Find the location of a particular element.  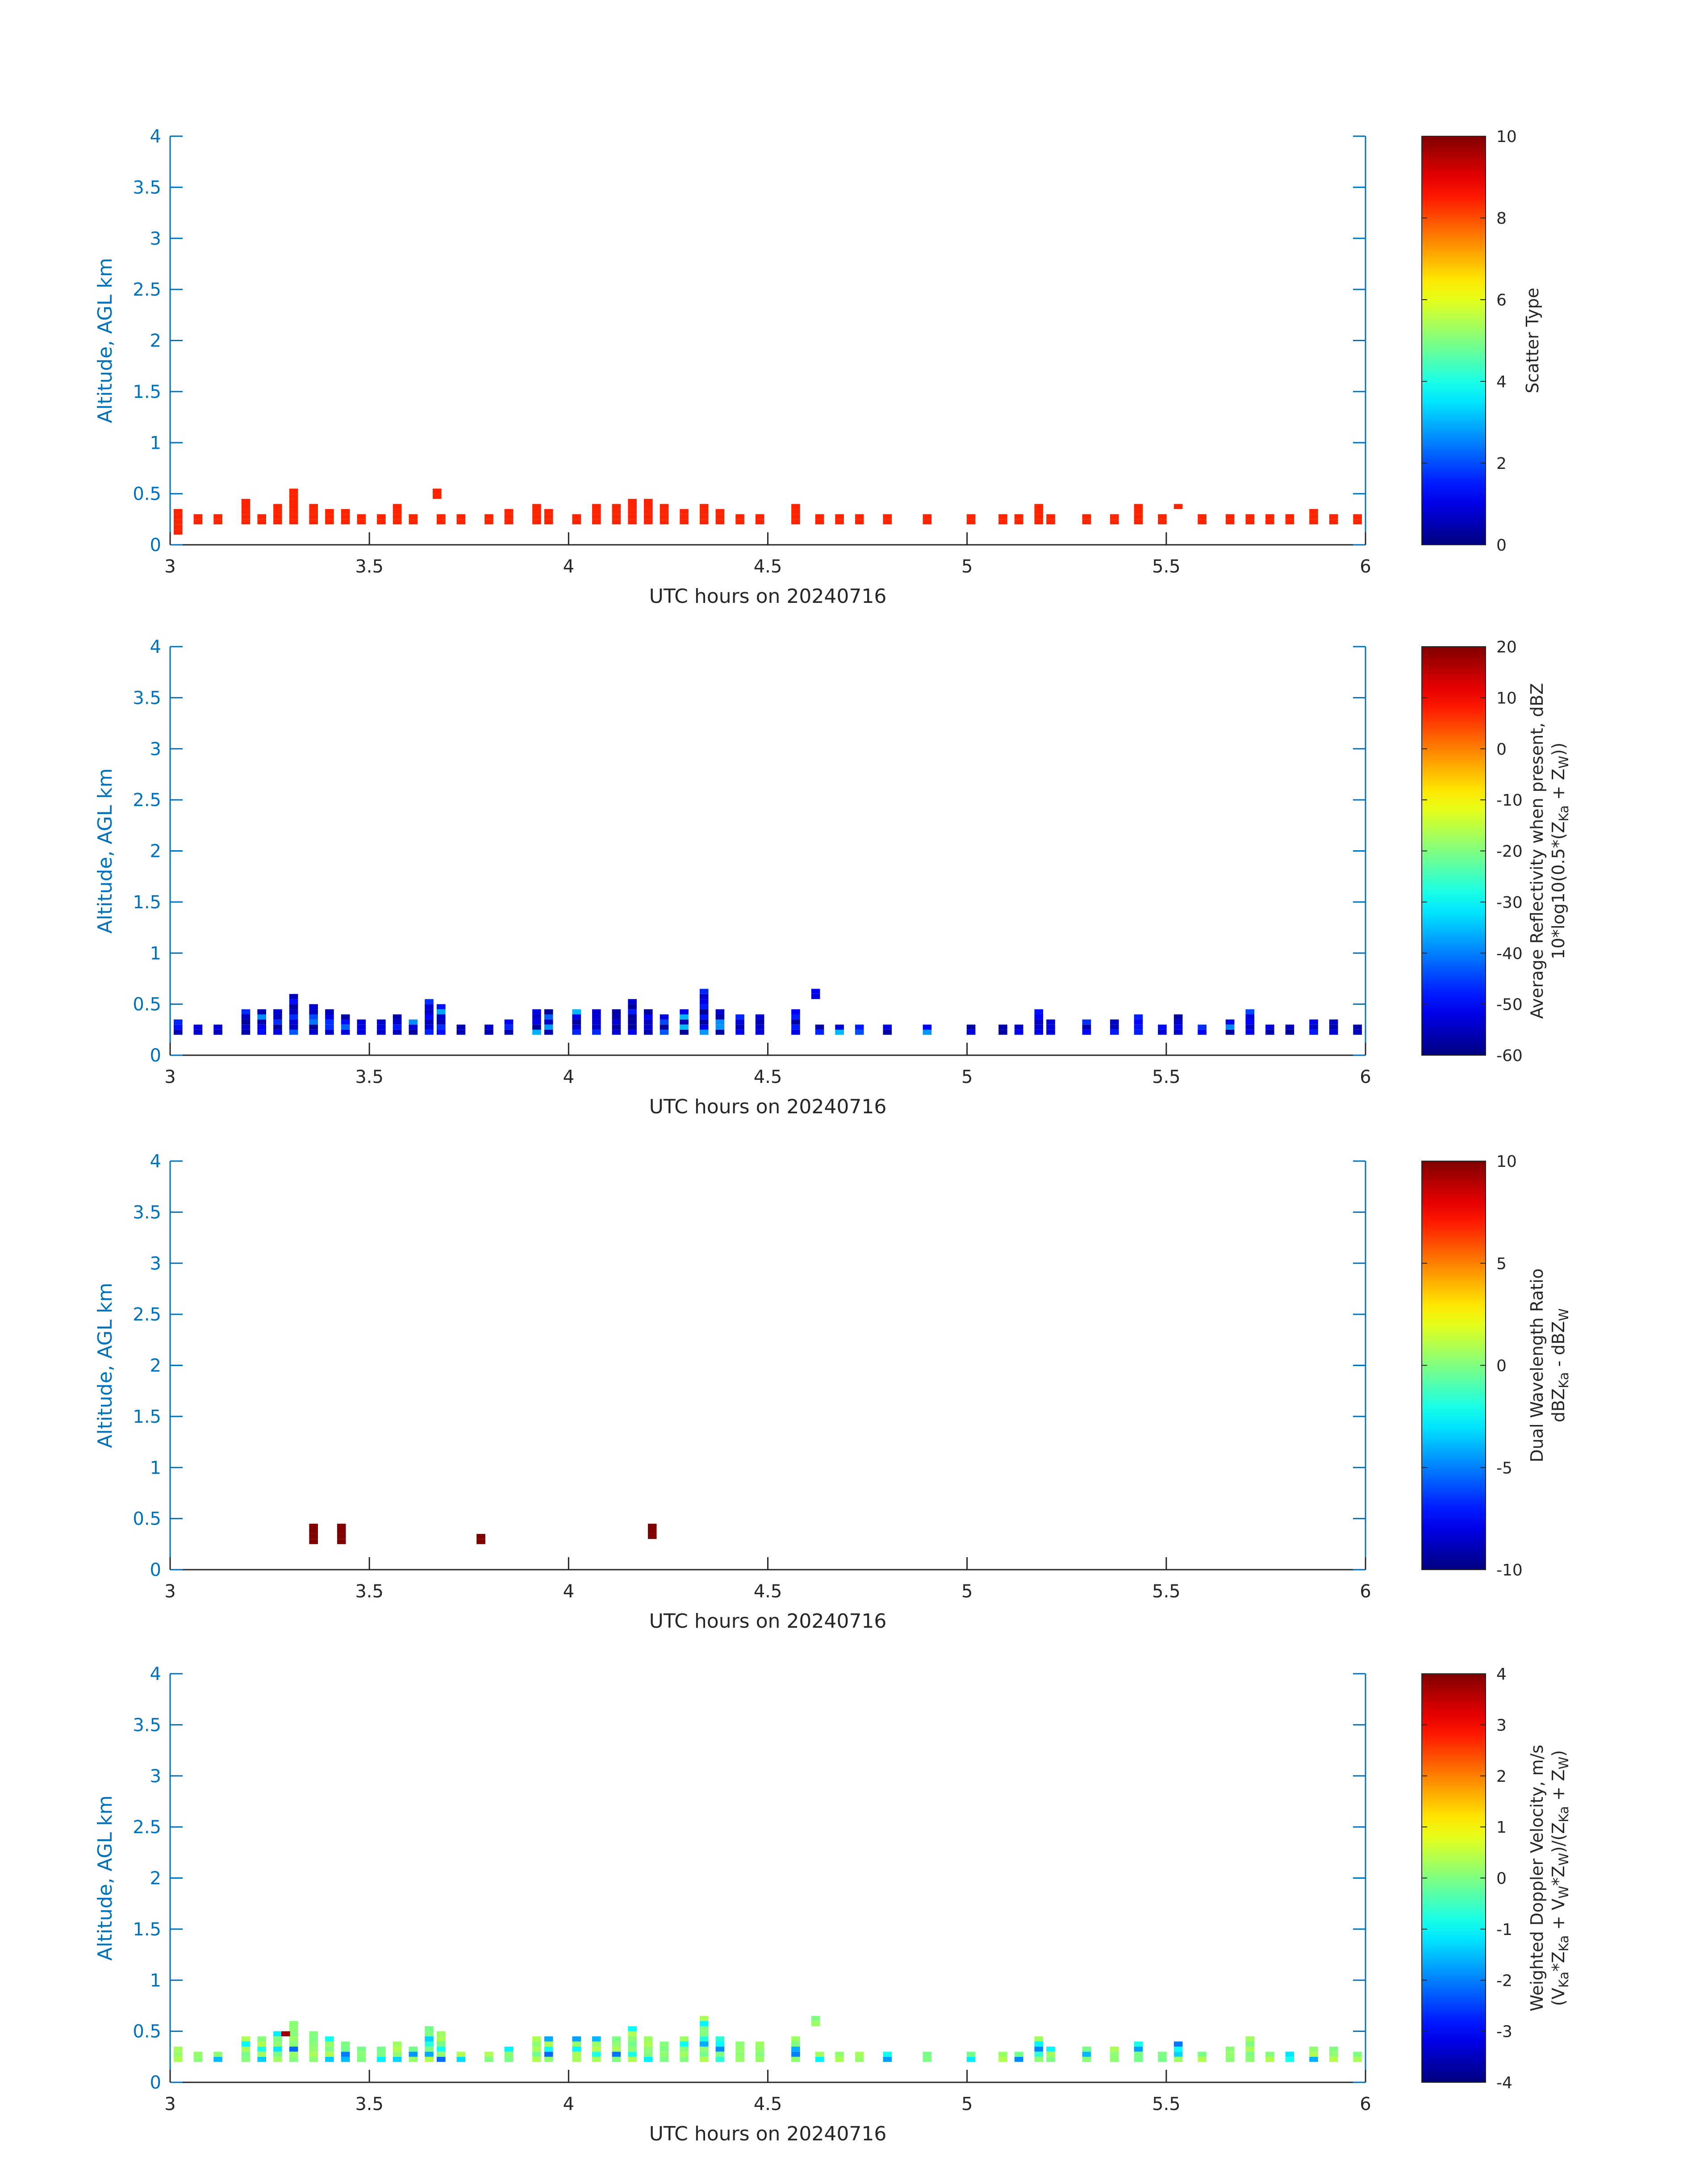

colorbar-gradient is located at coordinates (1453, 851).